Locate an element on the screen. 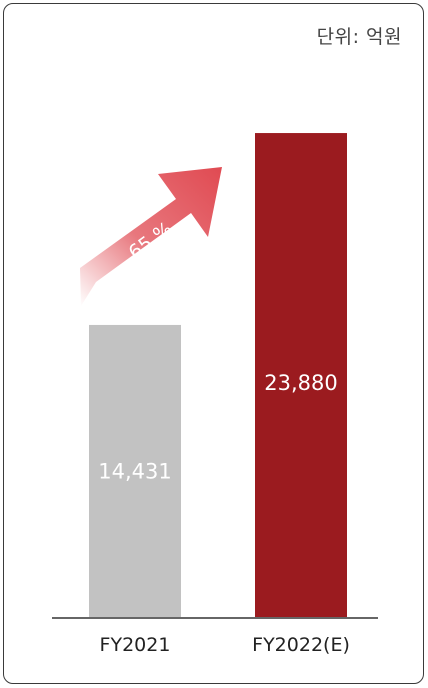 Image resolution: width=428 pixels, height=688 pixels. bar-value-label: 14,431 is located at coordinates (134, 471).